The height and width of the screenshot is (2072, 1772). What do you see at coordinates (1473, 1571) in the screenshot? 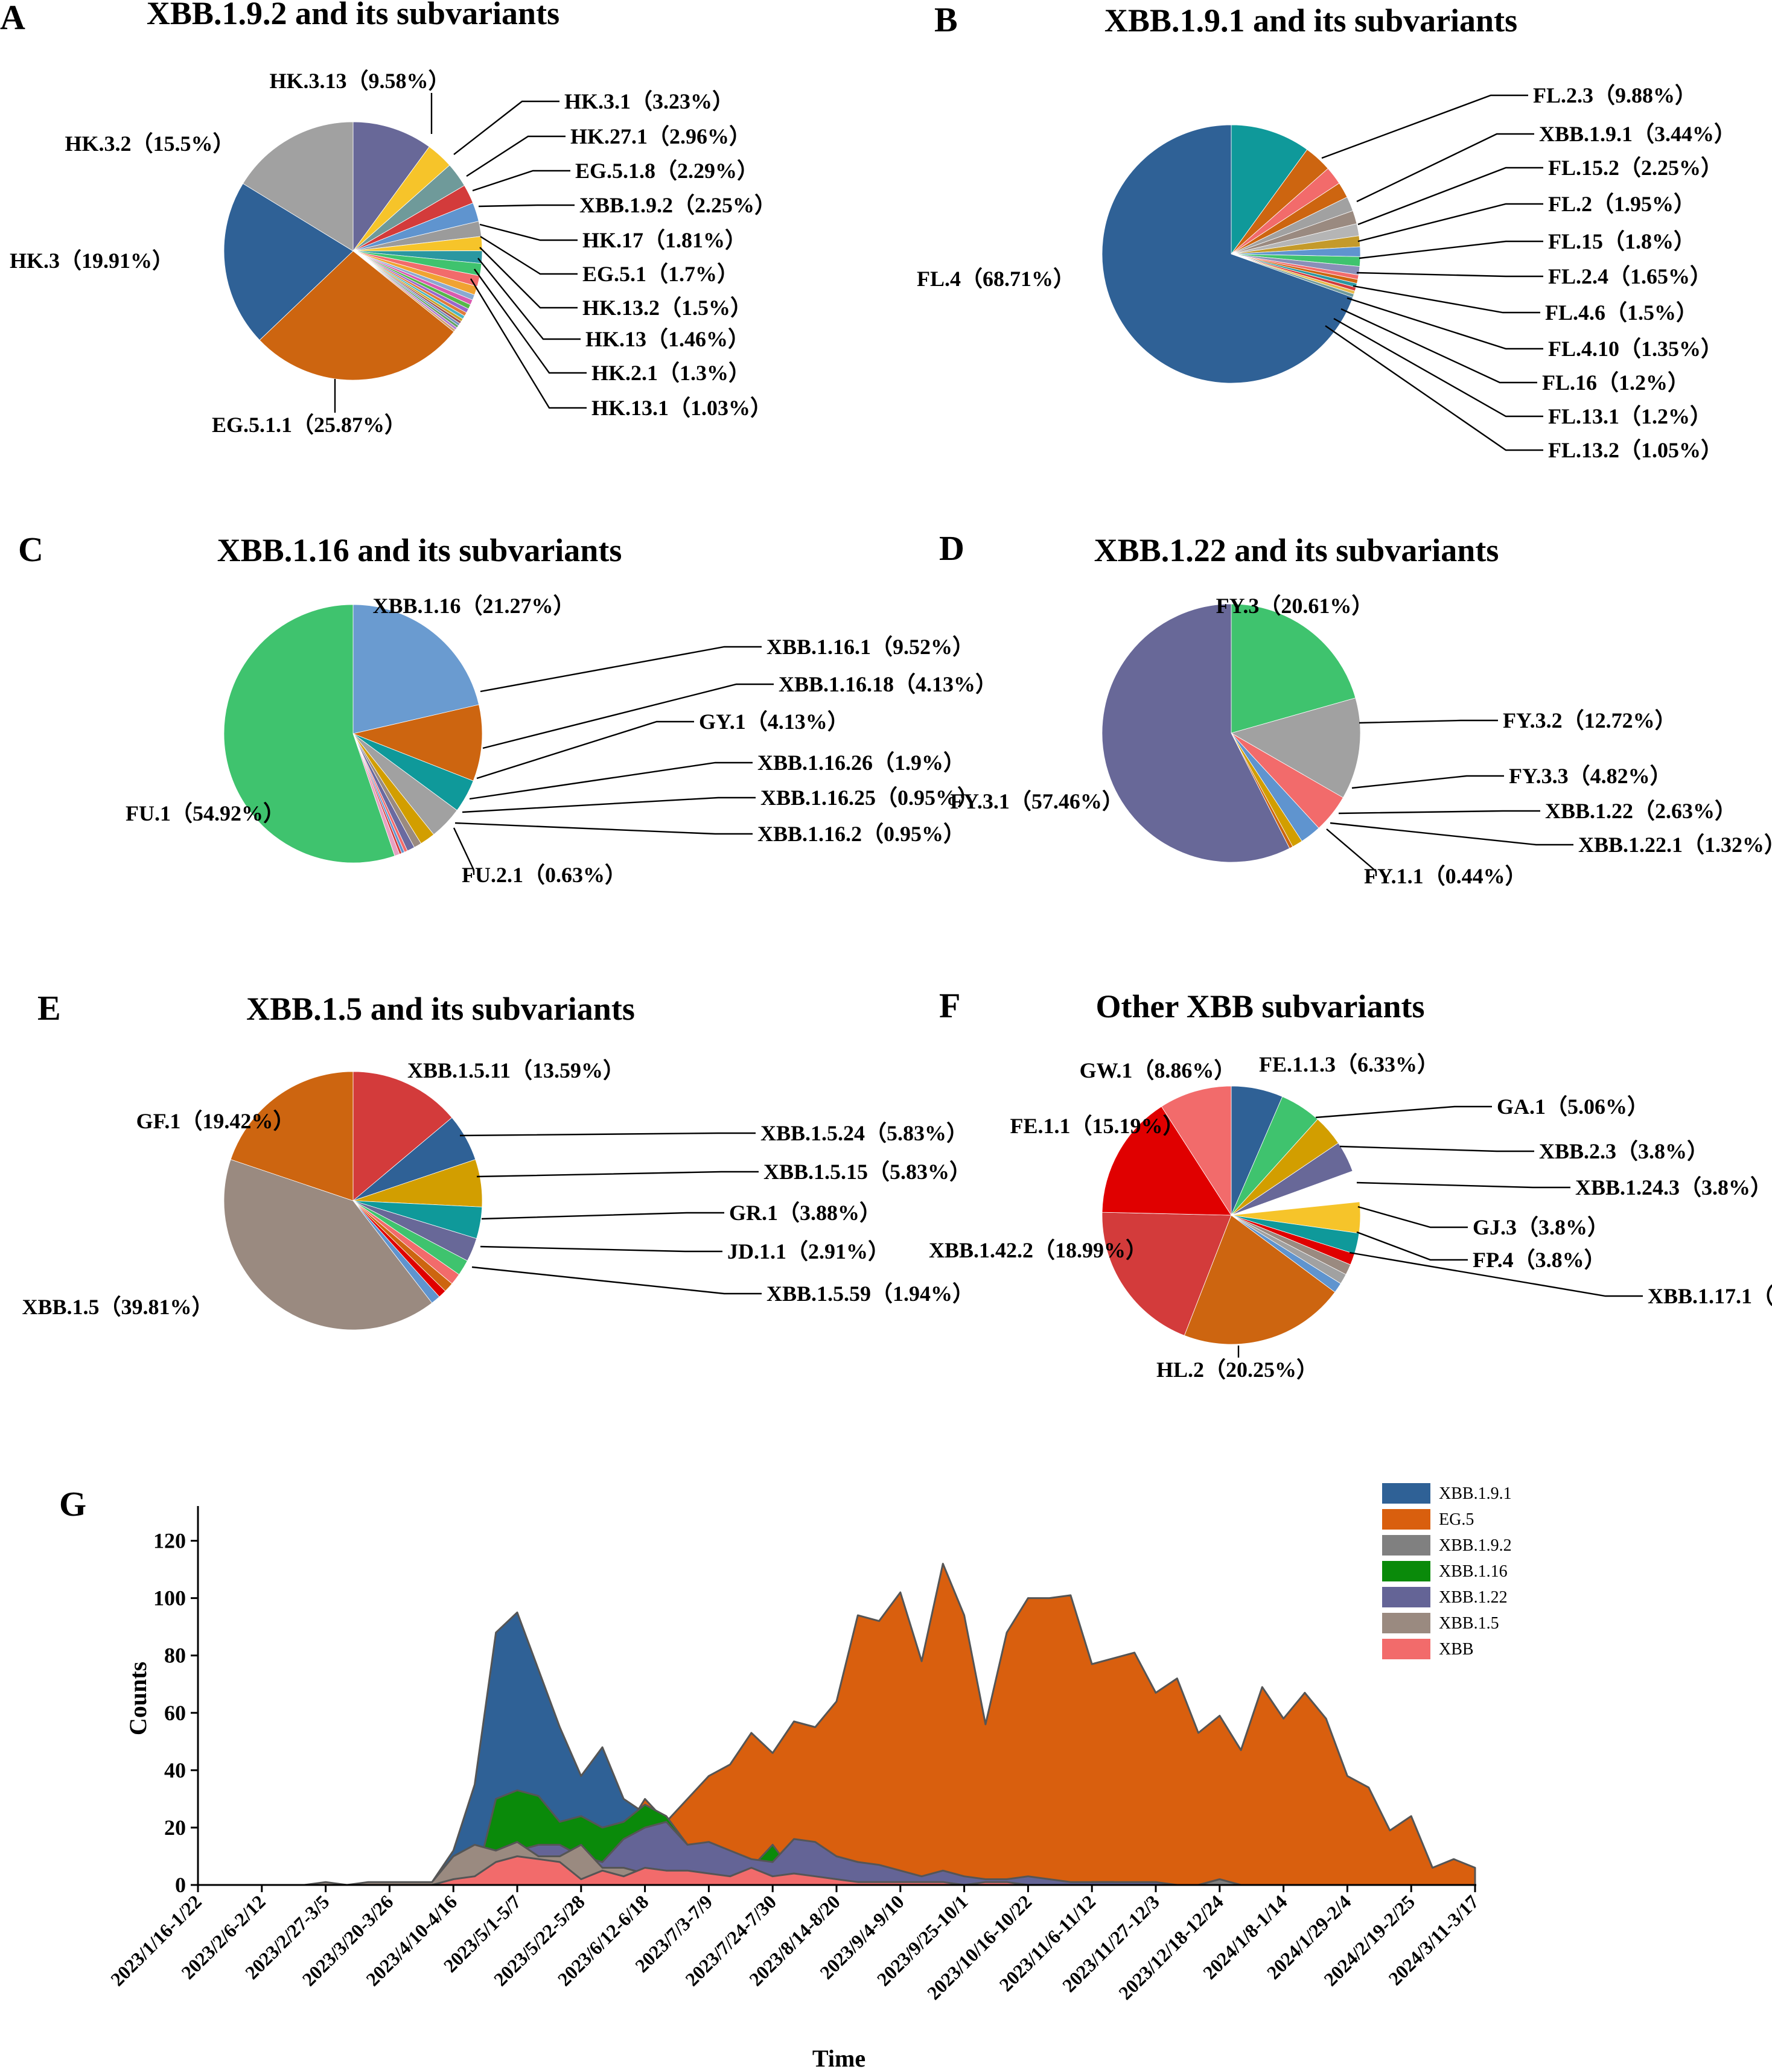
I see `legend-label-xbb-1-16: XBB.1.16` at bounding box center [1473, 1571].